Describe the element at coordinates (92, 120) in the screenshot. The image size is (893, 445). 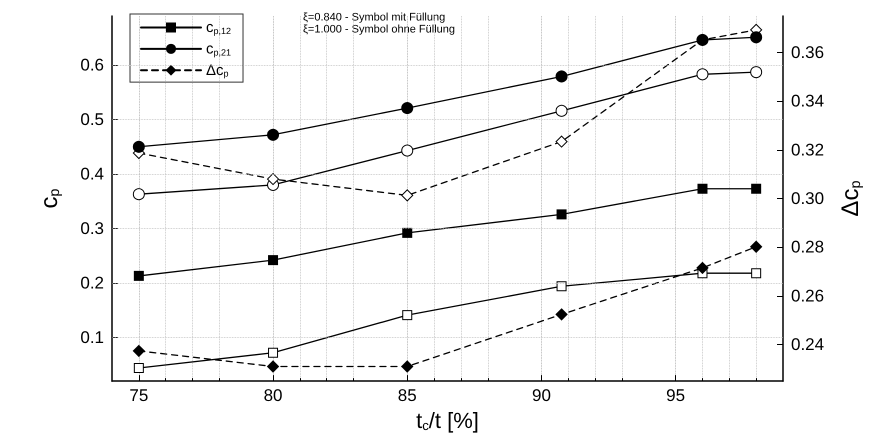
I see `y-tick-label: 0.5` at that location.